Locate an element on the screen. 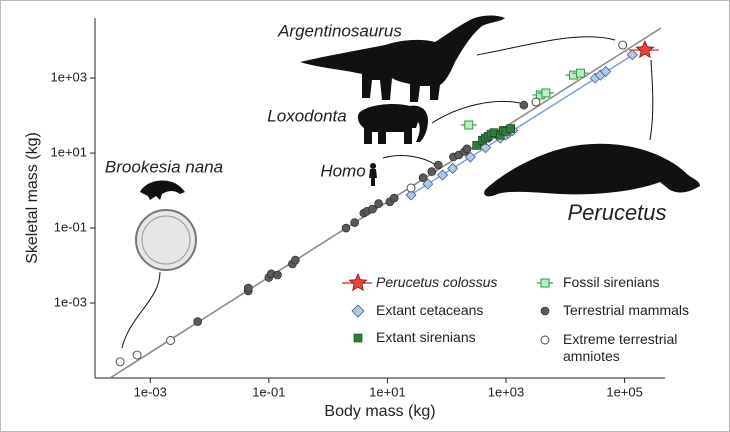 This screenshot has height=432, width=730. y-tick-label: 1e-03 is located at coordinates (70, 301).